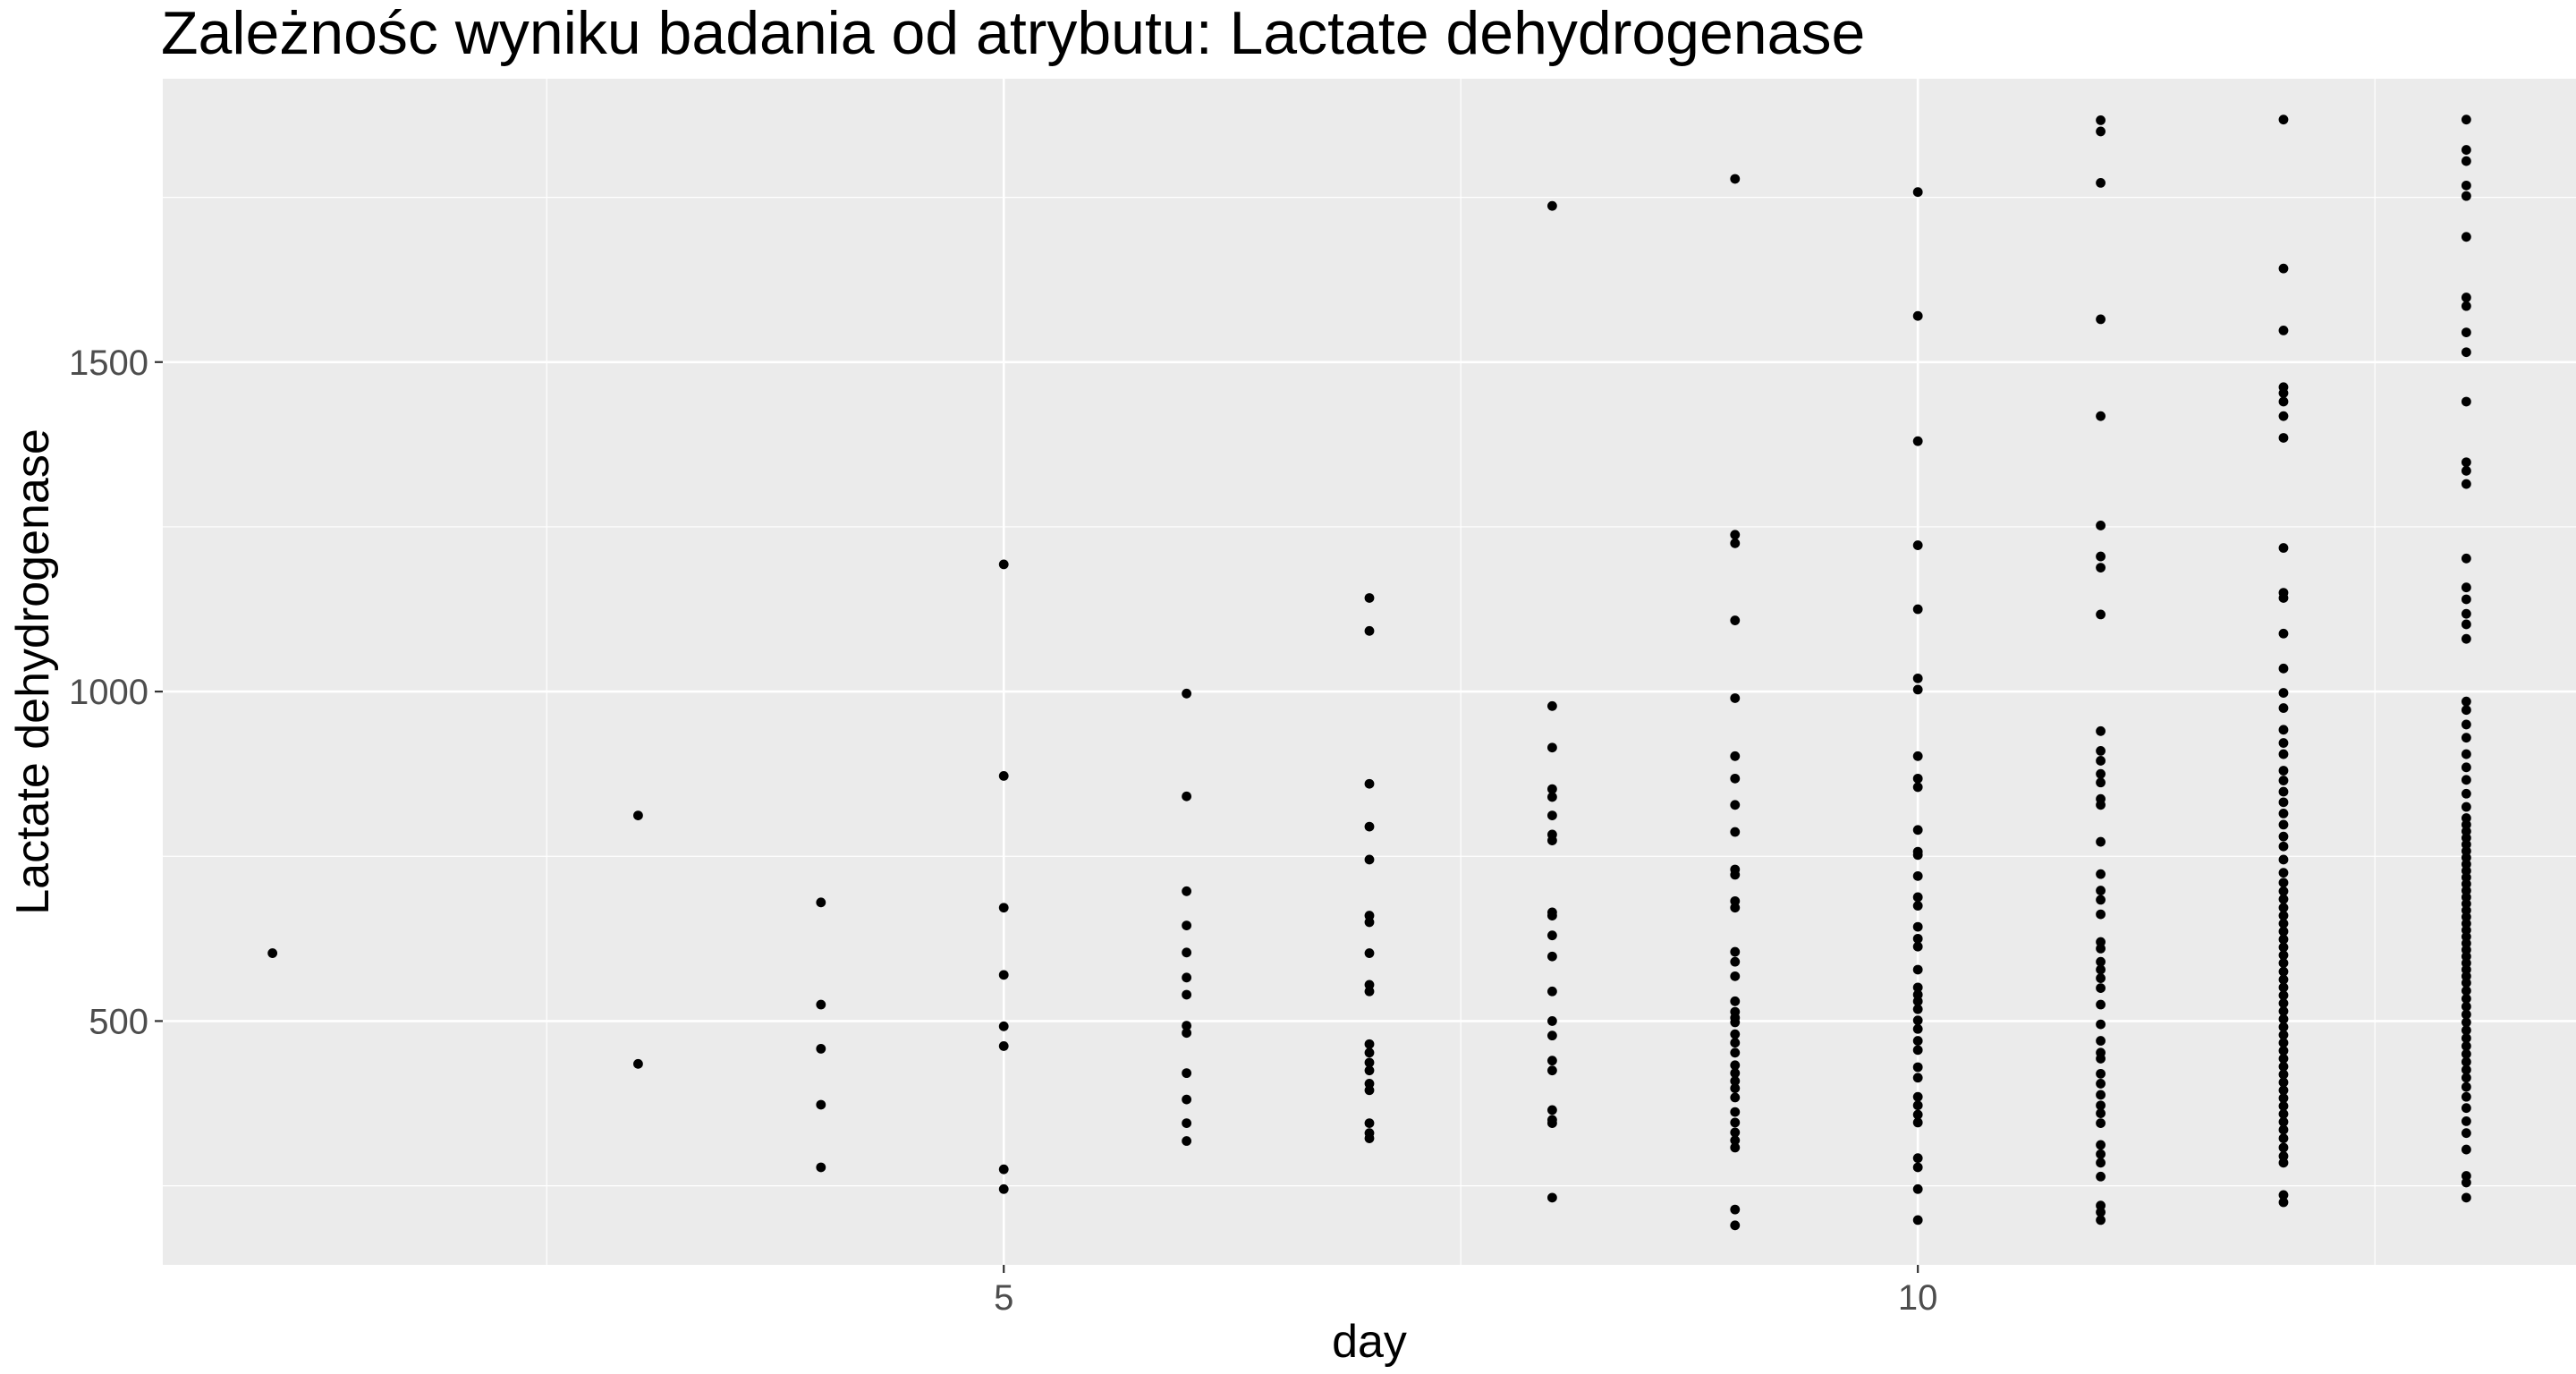 The image size is (2576, 1374). What do you see at coordinates (1369, 1342) in the screenshot?
I see `x-axis-title: day` at bounding box center [1369, 1342].